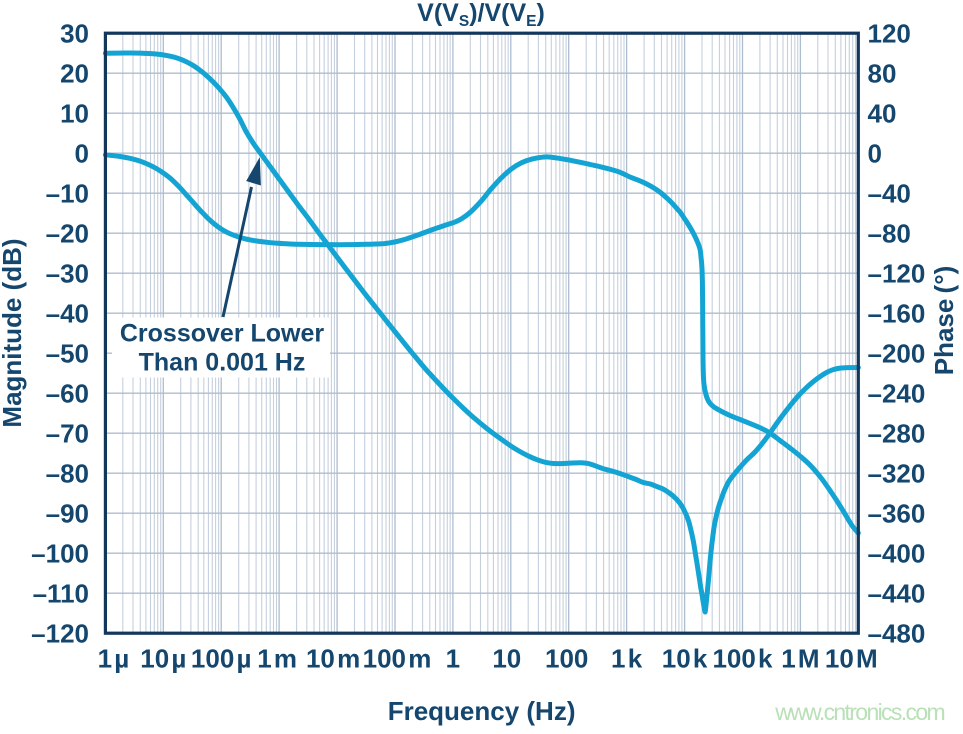 This screenshot has width=963, height=734. What do you see at coordinates (800, 659) in the screenshot?
I see `svg-text: 1M` at bounding box center [800, 659].